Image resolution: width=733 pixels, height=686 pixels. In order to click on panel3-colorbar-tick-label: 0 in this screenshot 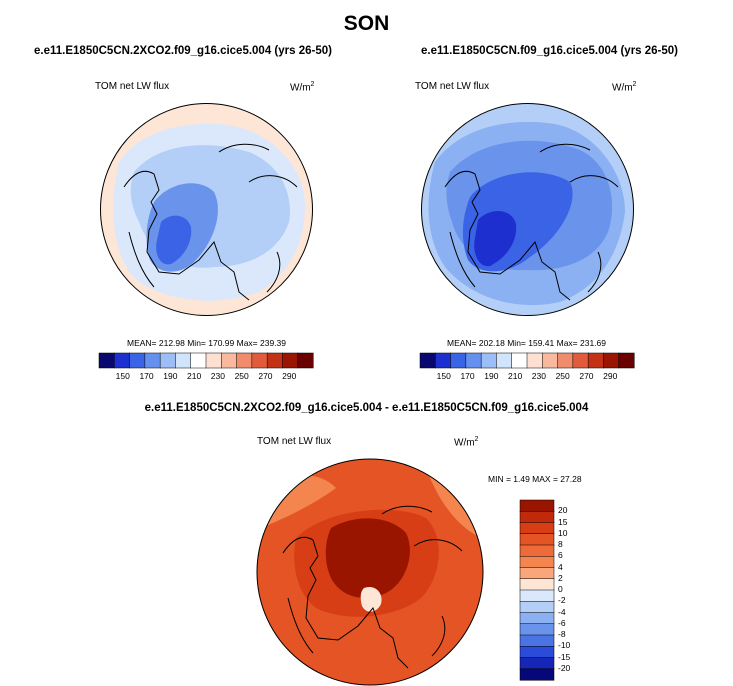, I will do `click(560, 589)`.